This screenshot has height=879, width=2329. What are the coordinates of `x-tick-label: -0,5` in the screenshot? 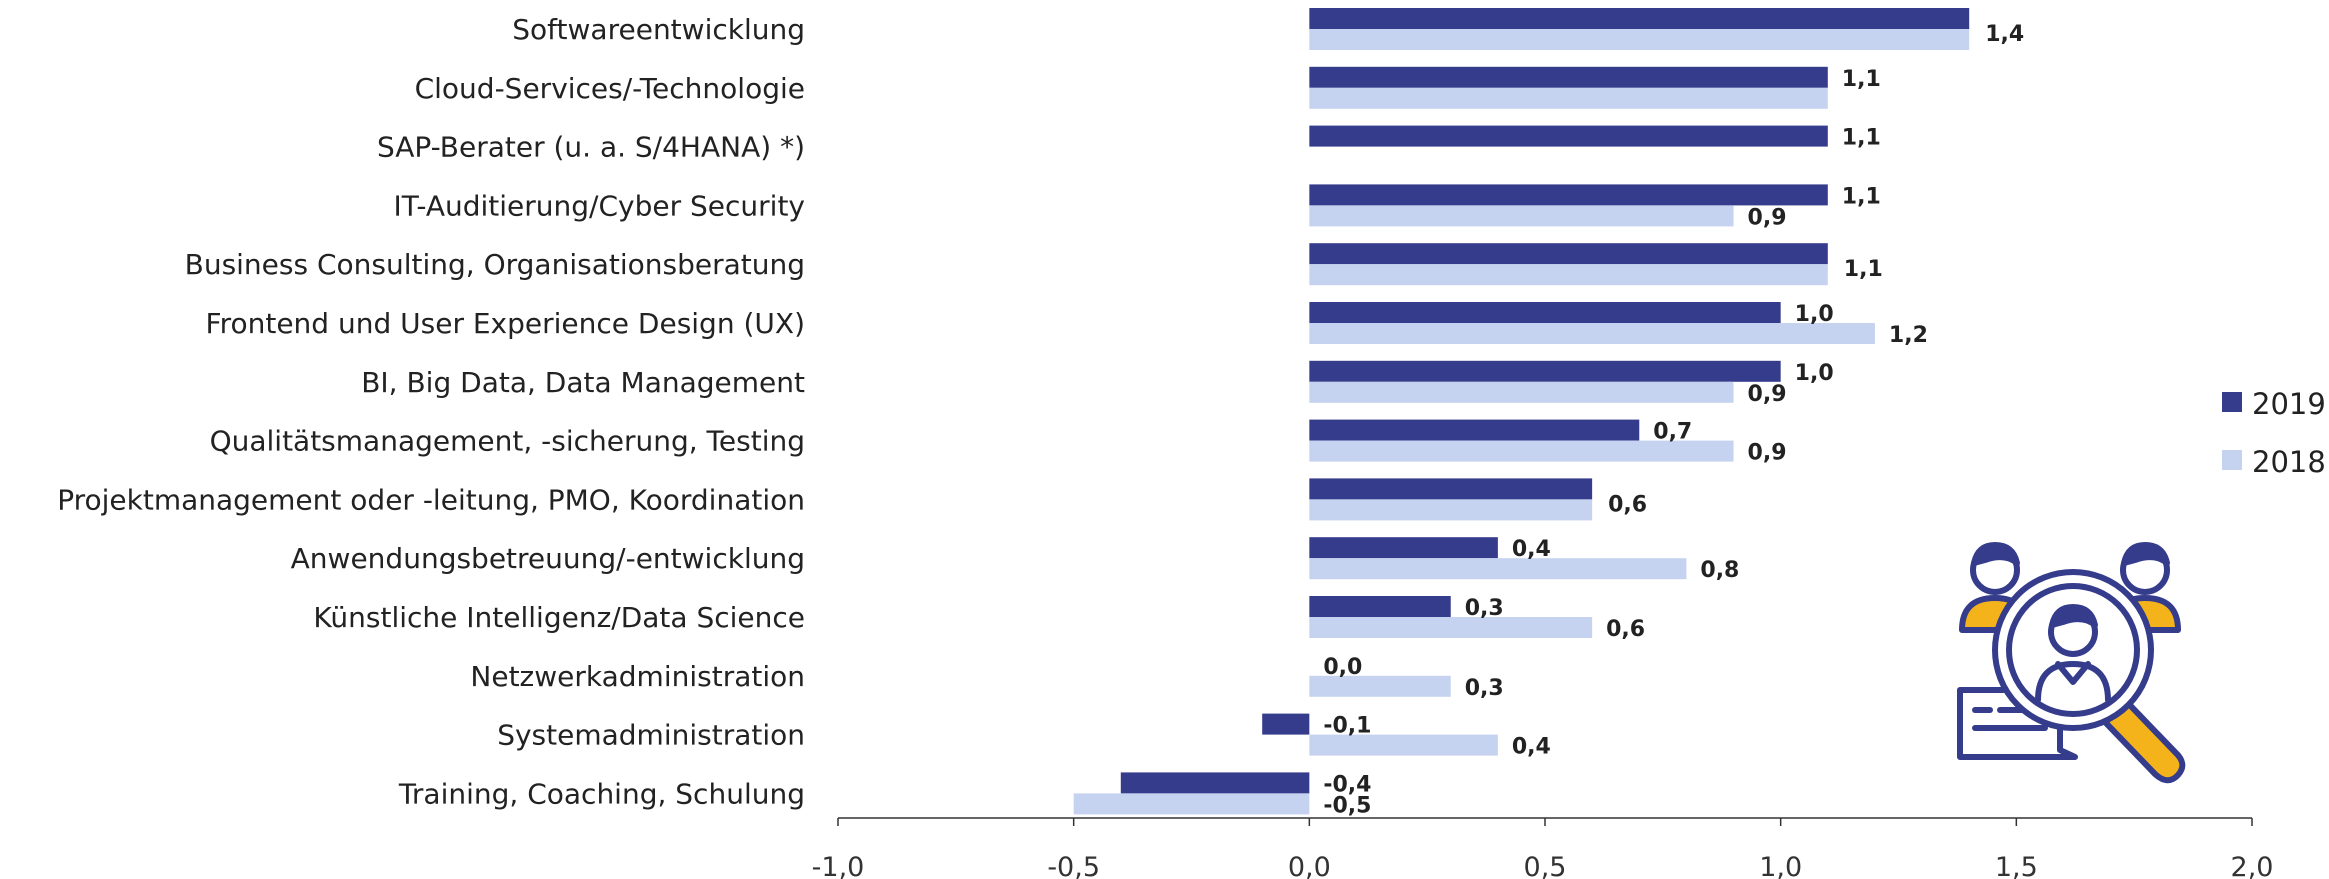 It's located at (1073, 865).